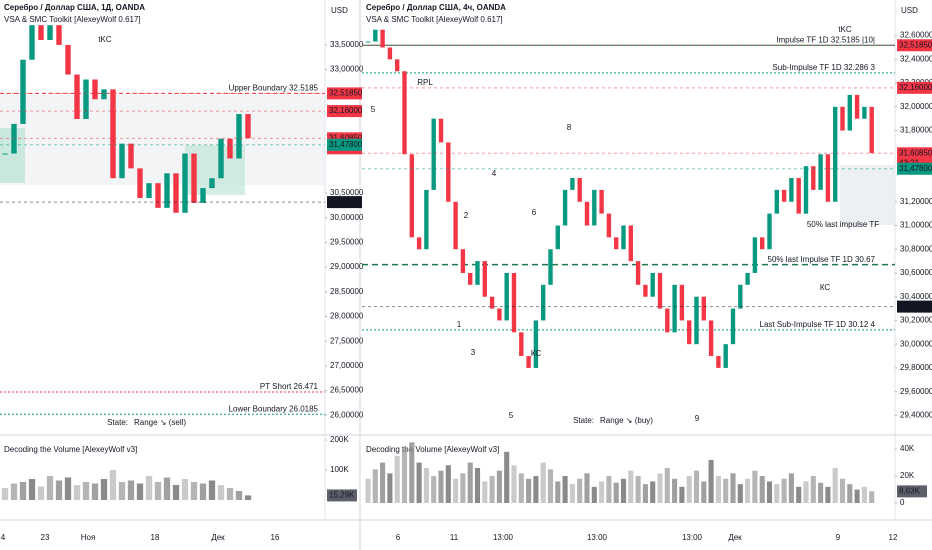 The width and height of the screenshot is (932, 550). Describe the element at coordinates (915, 168) in the screenshot. I see `price-tag-label: 31,47800` at that location.